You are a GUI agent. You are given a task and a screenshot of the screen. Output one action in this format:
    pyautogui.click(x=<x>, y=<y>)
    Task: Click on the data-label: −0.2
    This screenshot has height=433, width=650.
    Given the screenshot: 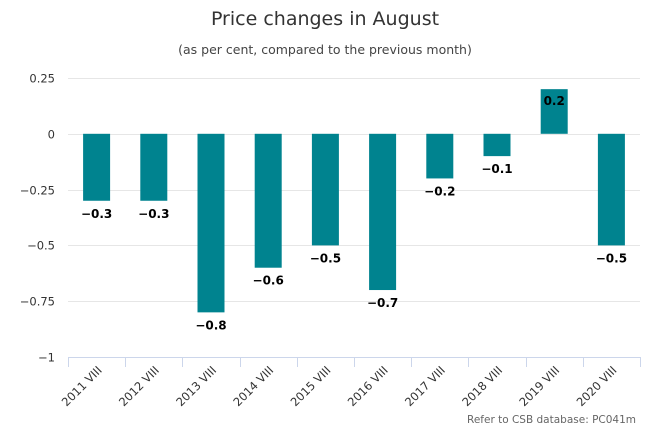 What is the action you would take?
    pyautogui.click(x=439, y=191)
    